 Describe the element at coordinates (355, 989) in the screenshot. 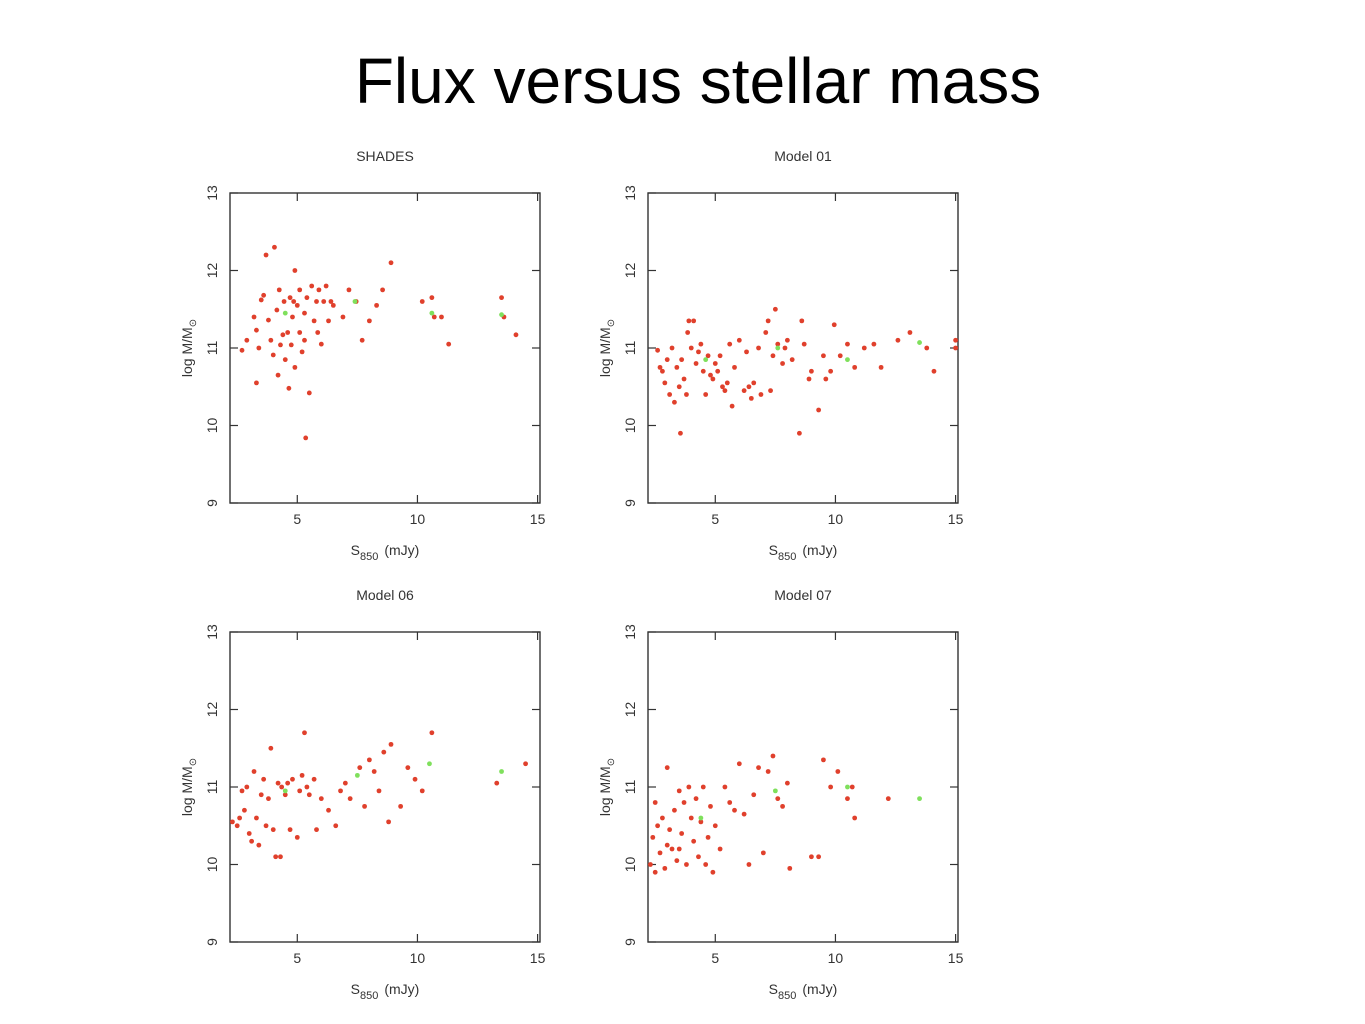

I see `x-label-main: S` at that location.